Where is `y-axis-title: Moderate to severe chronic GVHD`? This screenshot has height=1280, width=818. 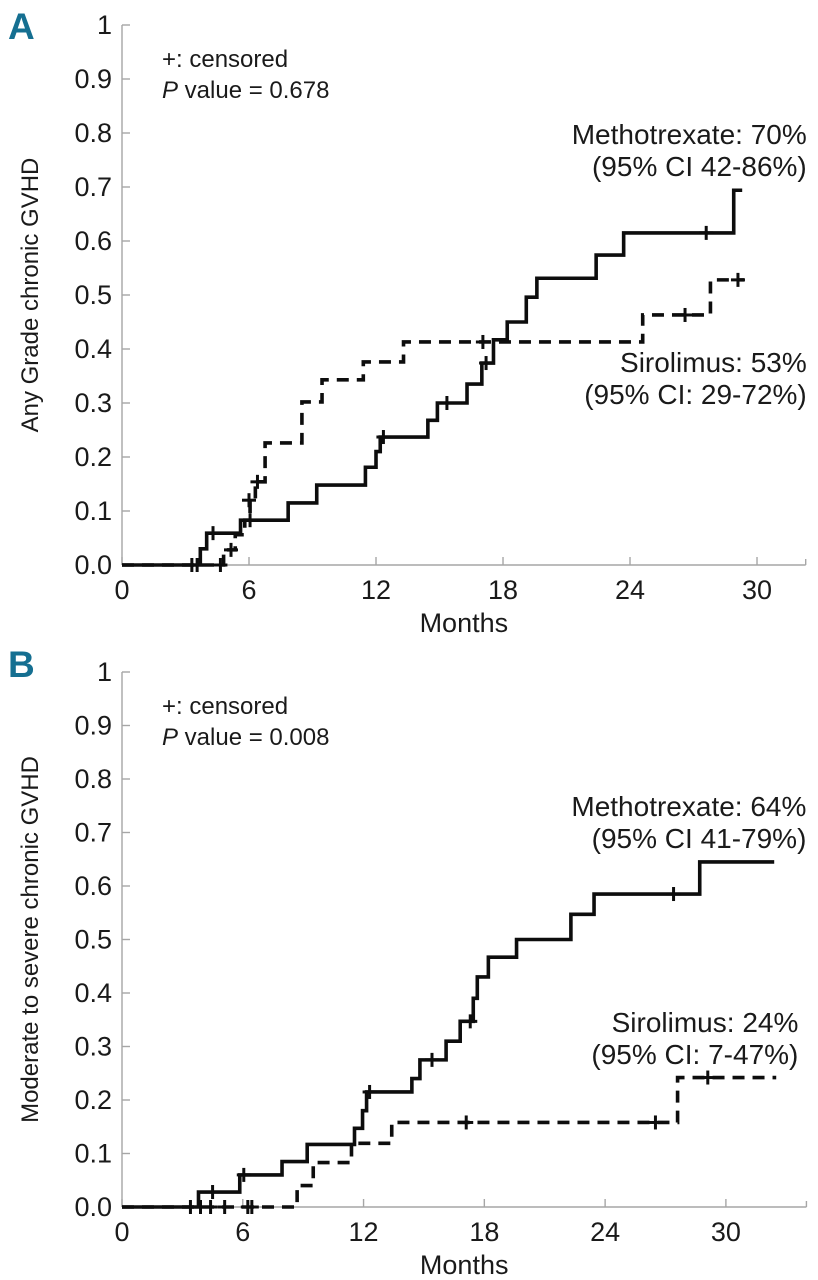
y-axis-title: Moderate to severe chronic GVHD is located at coordinates (30, 939).